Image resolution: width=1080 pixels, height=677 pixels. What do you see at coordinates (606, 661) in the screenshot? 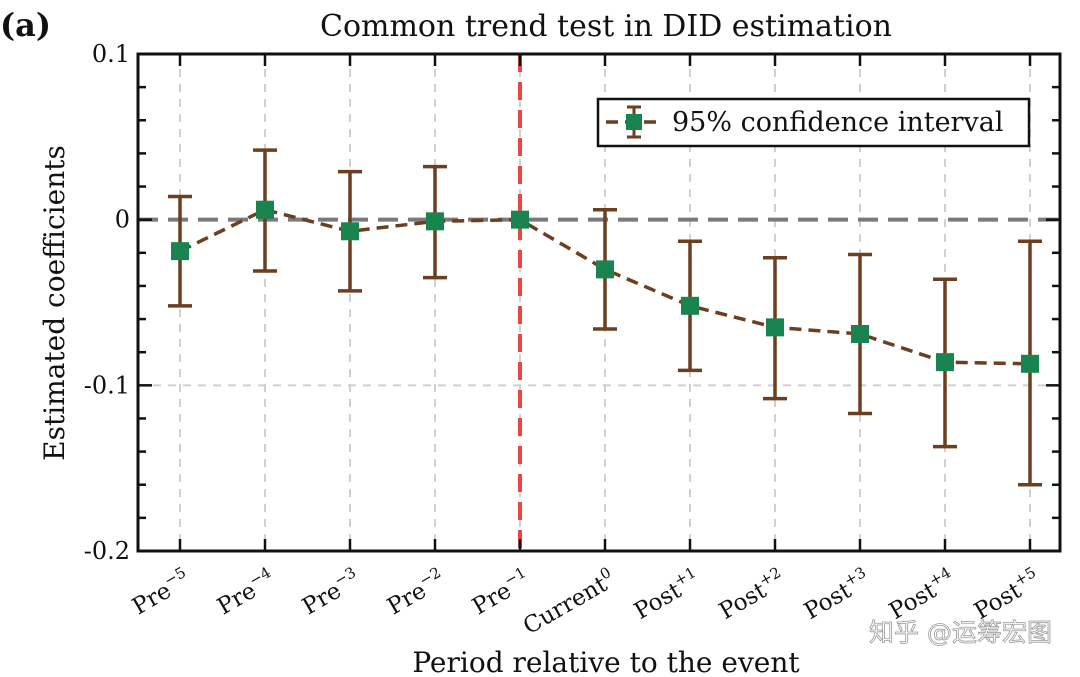
I see `x-axis-label: Period relative to the event` at bounding box center [606, 661].